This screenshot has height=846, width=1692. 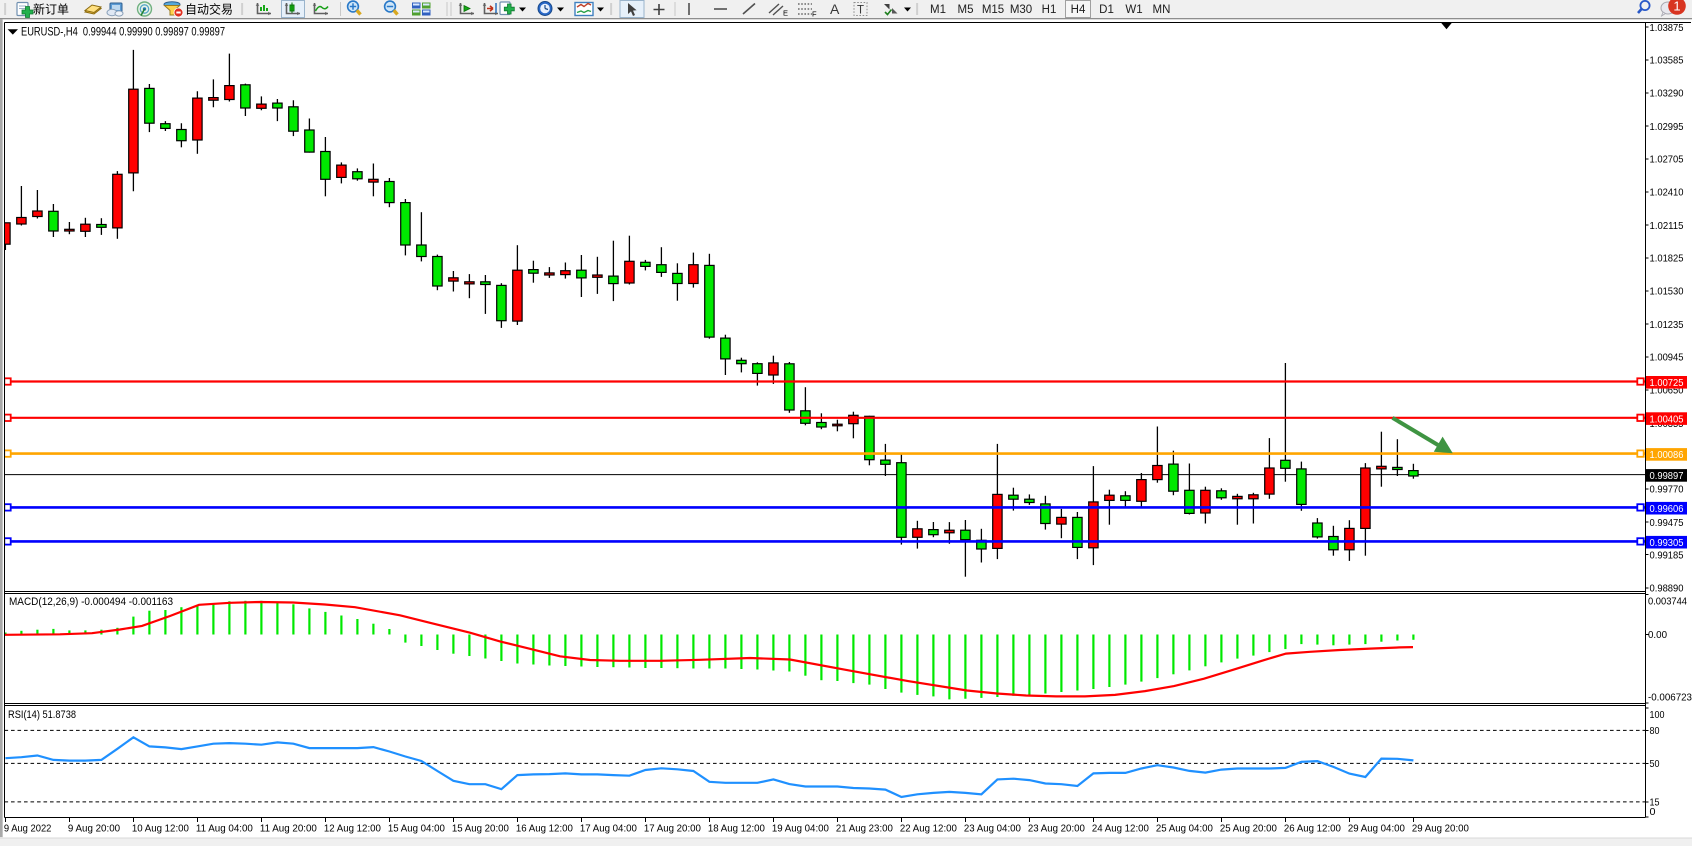 I want to click on svg-text: 0.99770, so click(x=1667, y=490).